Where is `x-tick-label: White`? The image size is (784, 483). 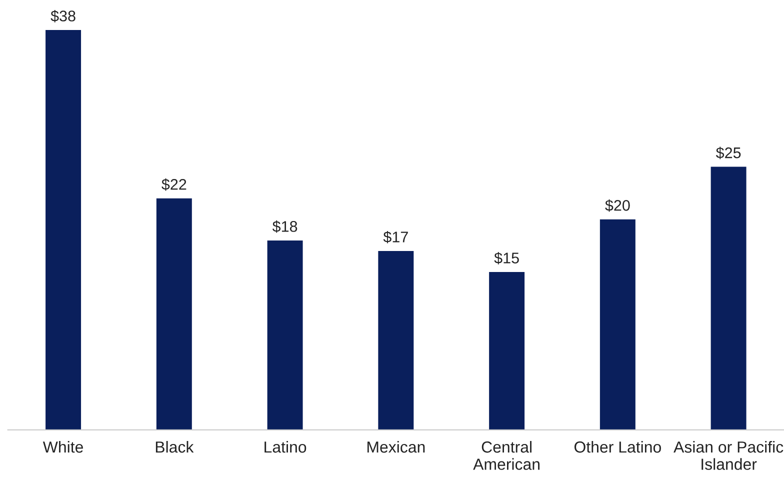
x-tick-label: White is located at coordinates (62, 446).